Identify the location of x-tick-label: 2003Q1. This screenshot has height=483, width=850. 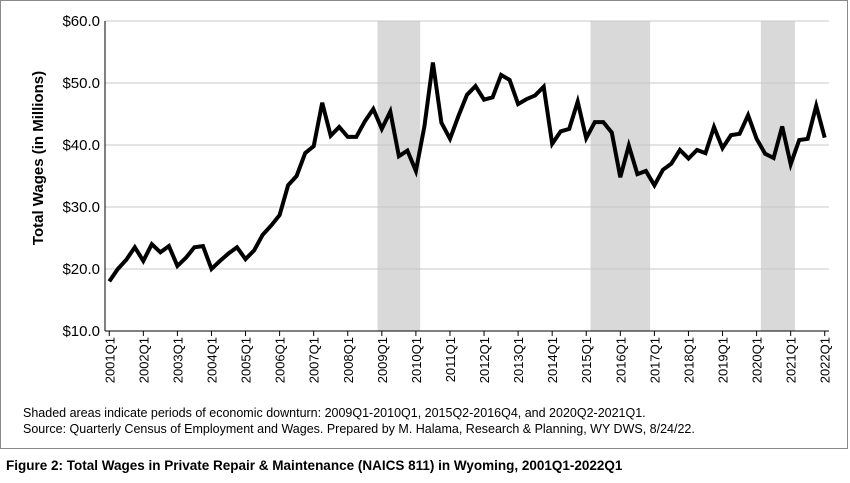
(177, 360).